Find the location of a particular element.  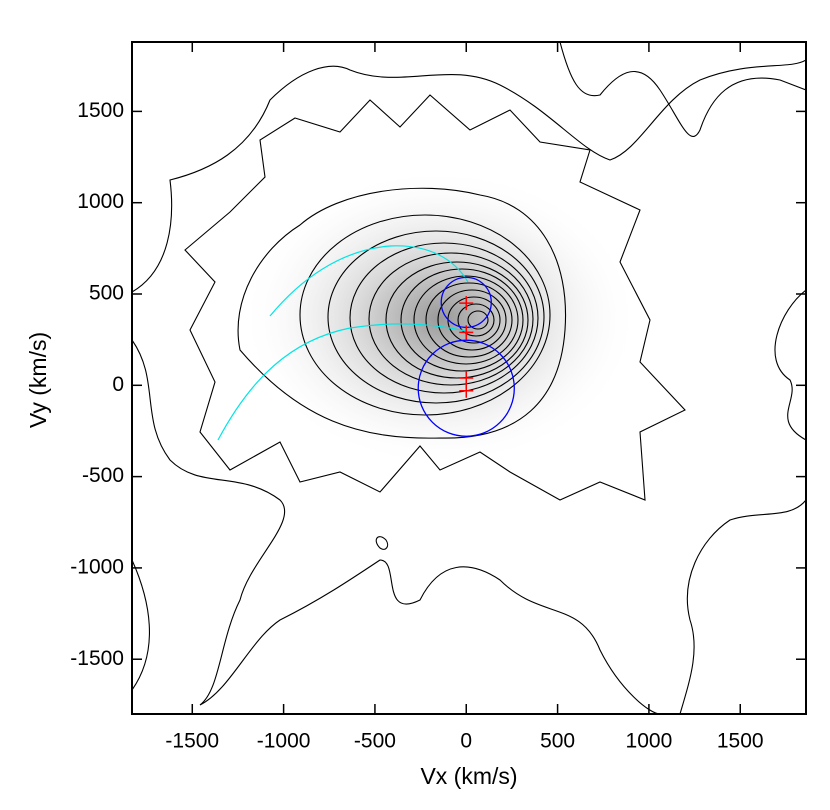

x-tick-label: 500 is located at coordinates (557, 741).